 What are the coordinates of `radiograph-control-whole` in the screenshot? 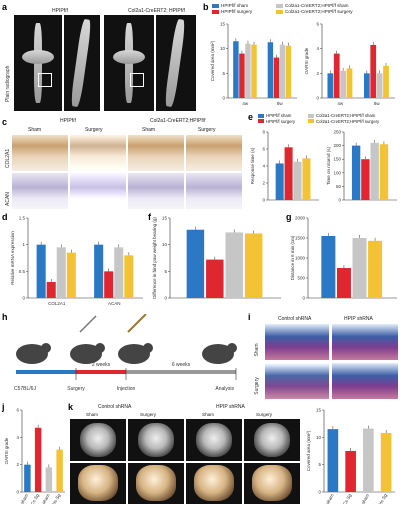 It's located at (38, 63).